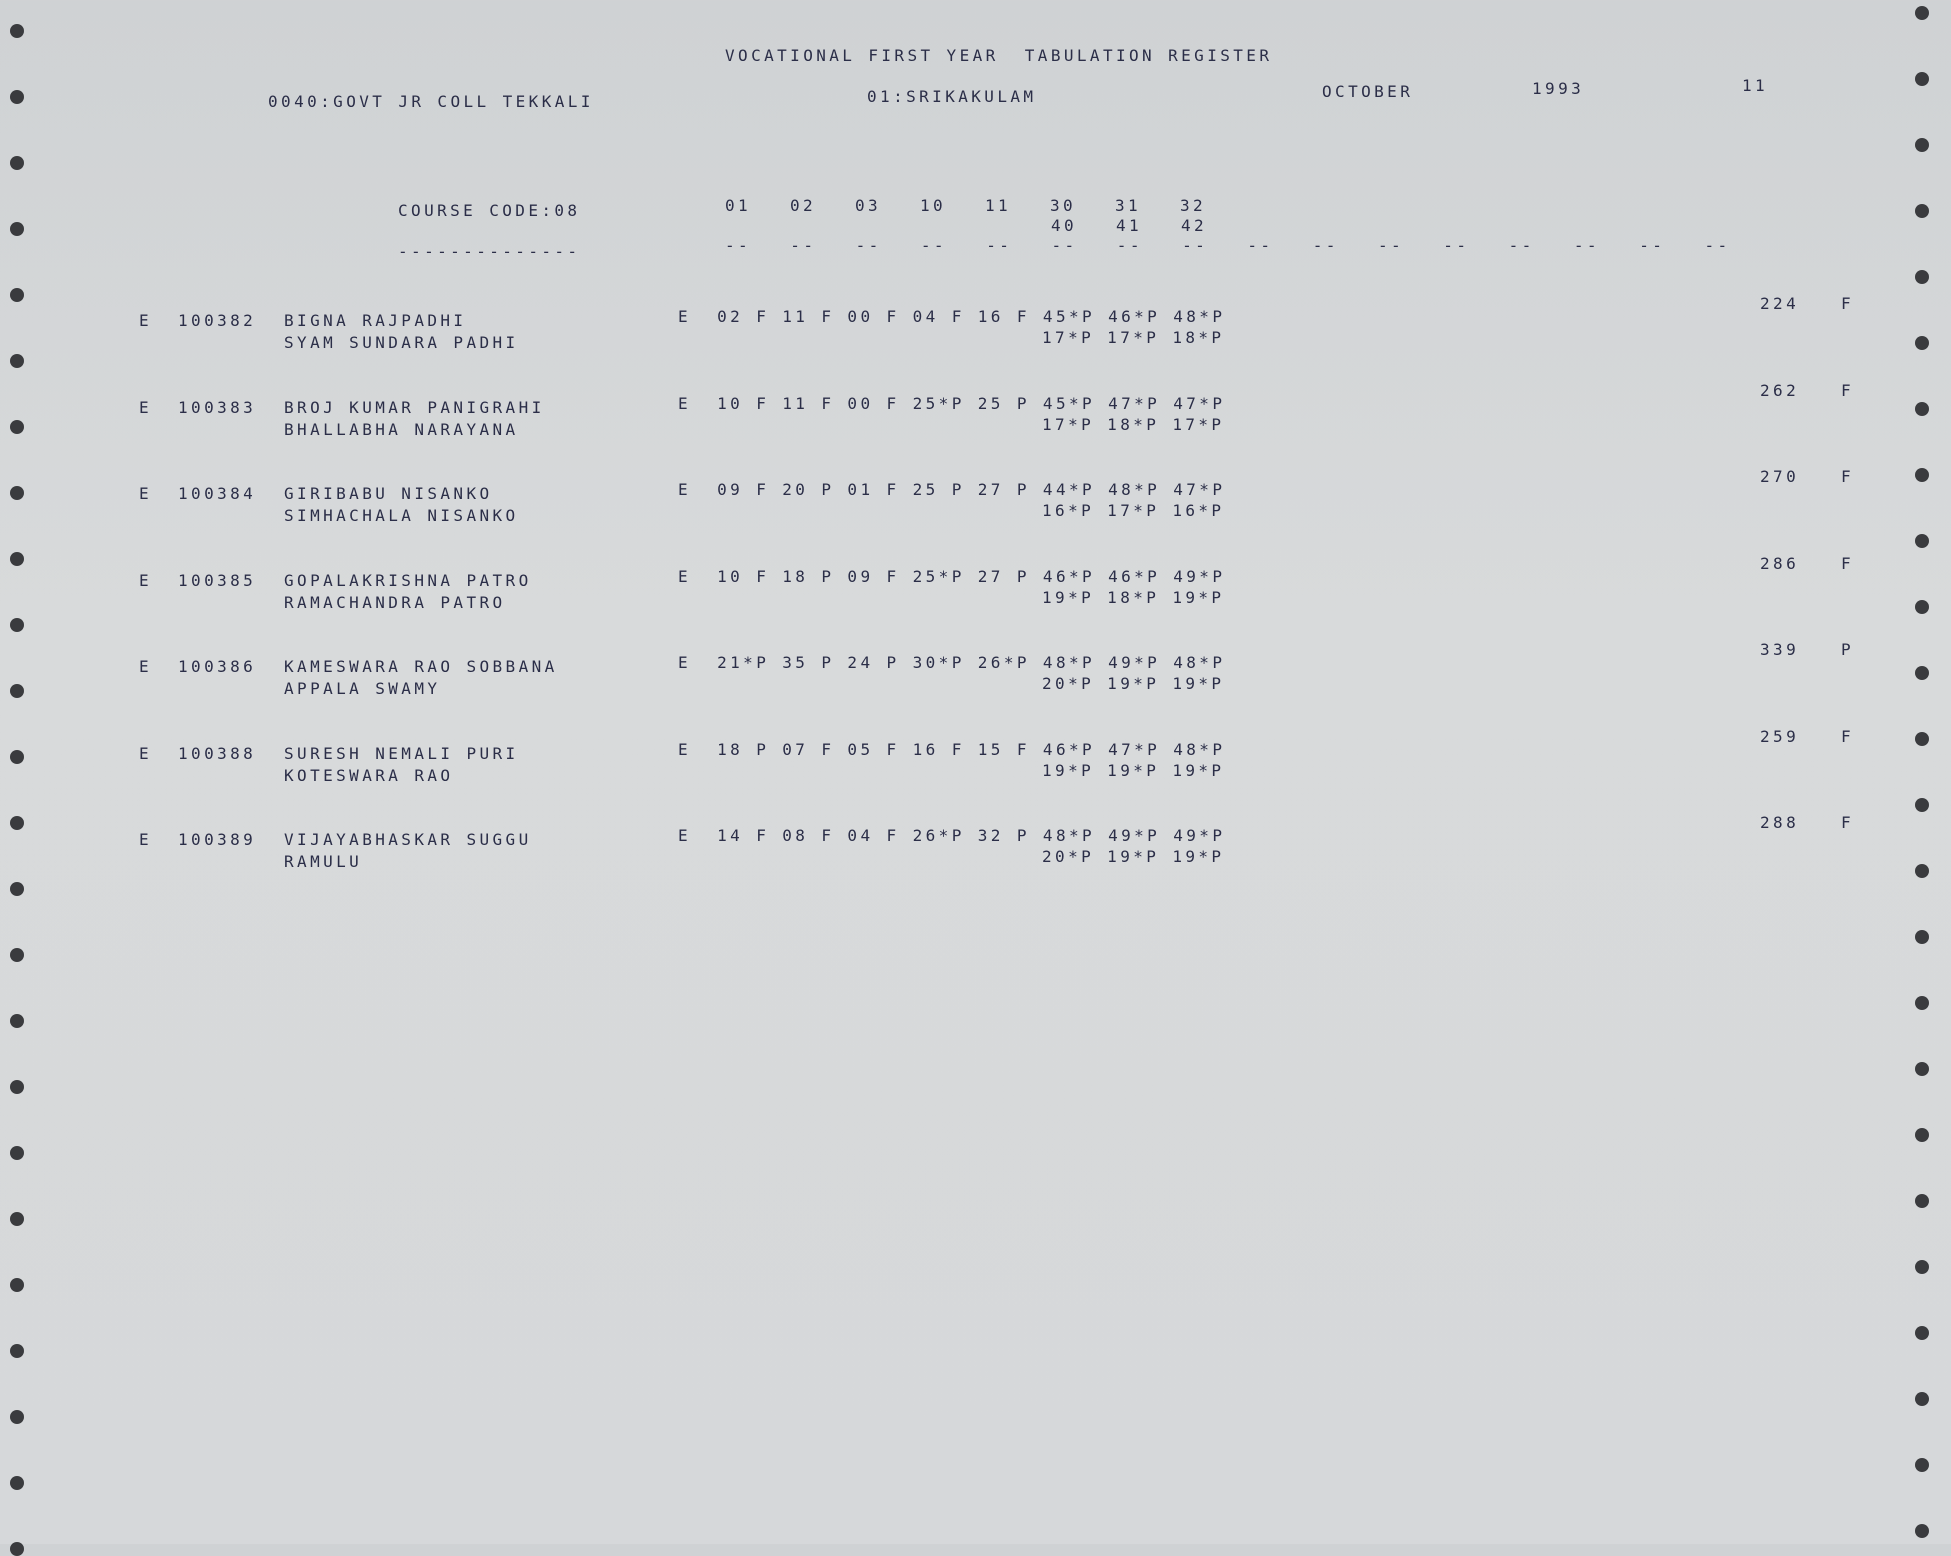 The width and height of the screenshot is (1951, 1556). I want to click on father-name: RAMULU, so click(323, 861).